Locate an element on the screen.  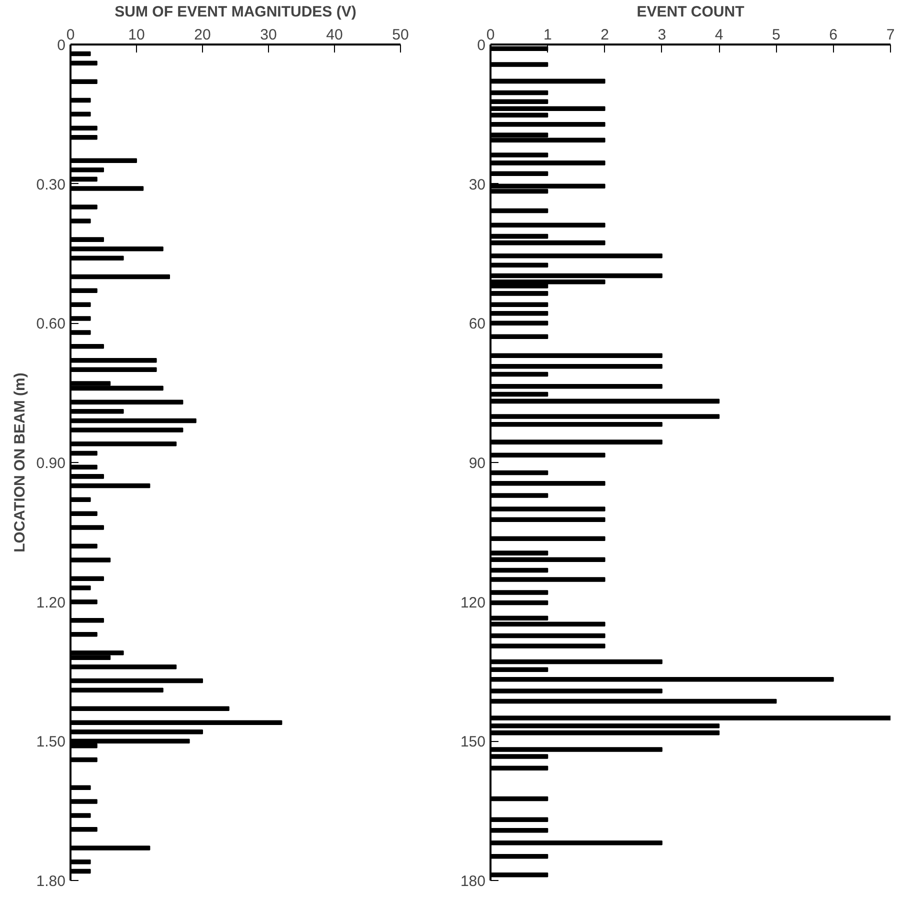
y-tick-label: 0.30 is located at coordinates (51, 185).